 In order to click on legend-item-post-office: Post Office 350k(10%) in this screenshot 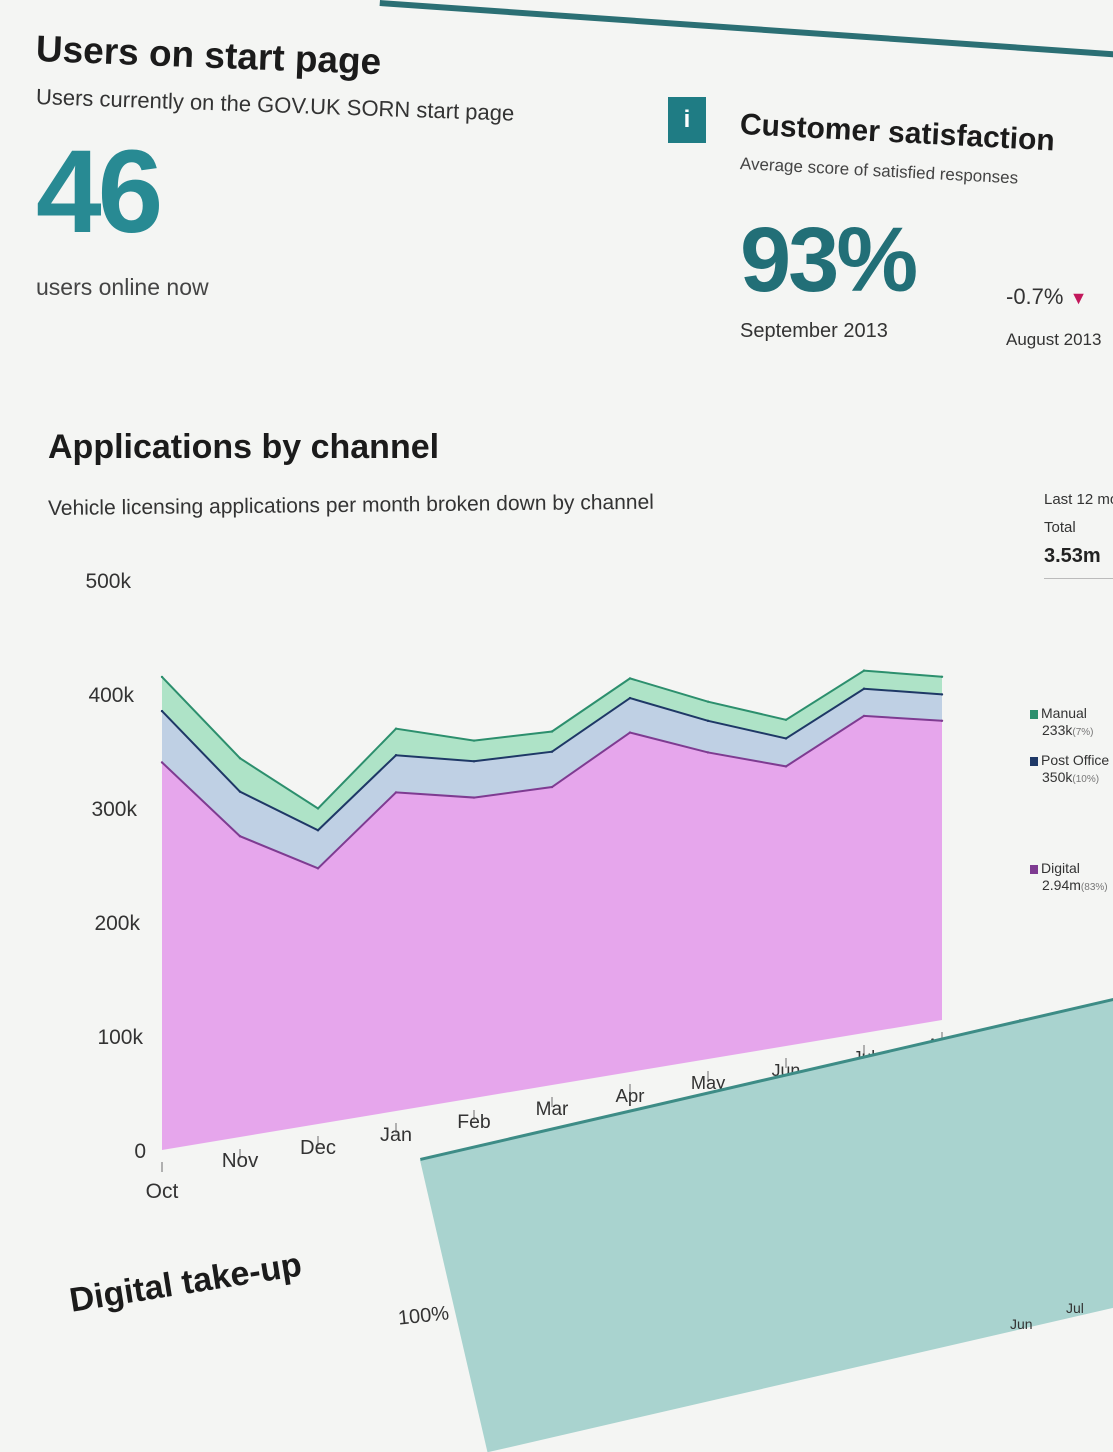, I will do `click(1069, 770)`.